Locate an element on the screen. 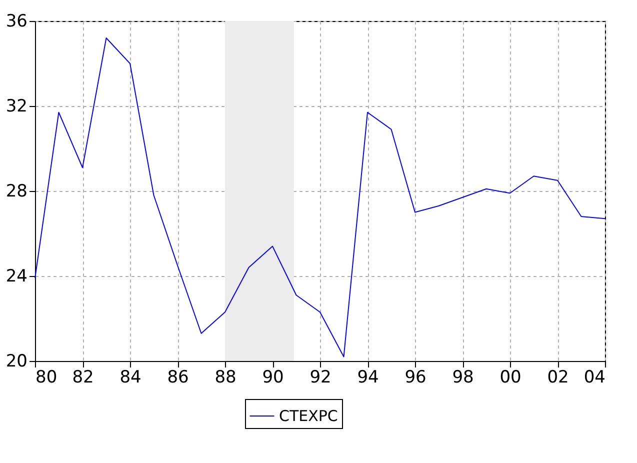 The height and width of the screenshot is (463, 637). x-tick-label: 86 is located at coordinates (178, 378).